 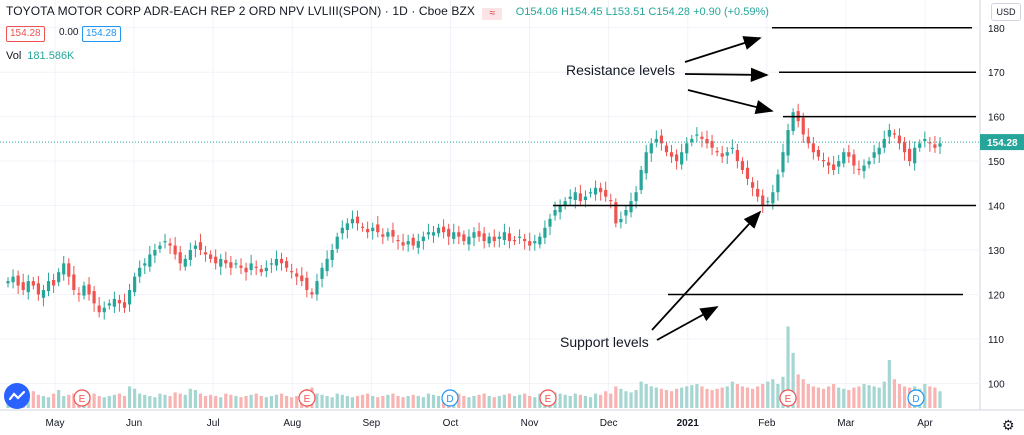 I want to click on x-tick-label: Aug, so click(x=292, y=423).